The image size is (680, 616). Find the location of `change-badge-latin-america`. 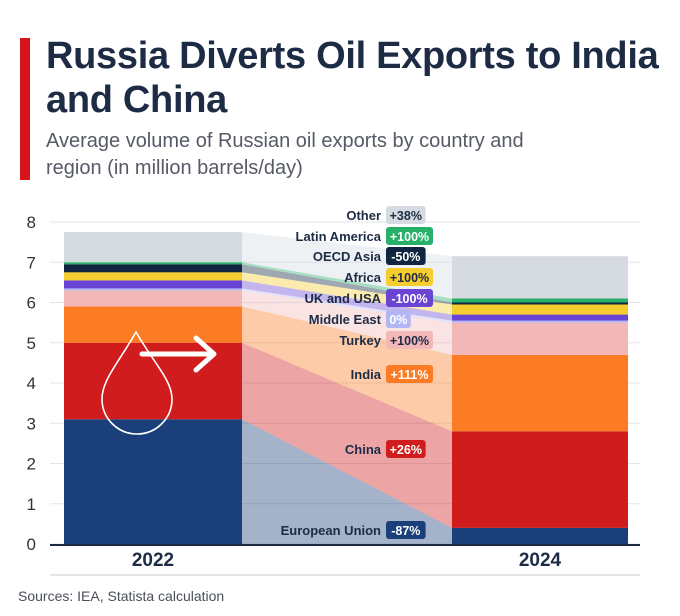

change-badge-latin-america is located at coordinates (409, 236).